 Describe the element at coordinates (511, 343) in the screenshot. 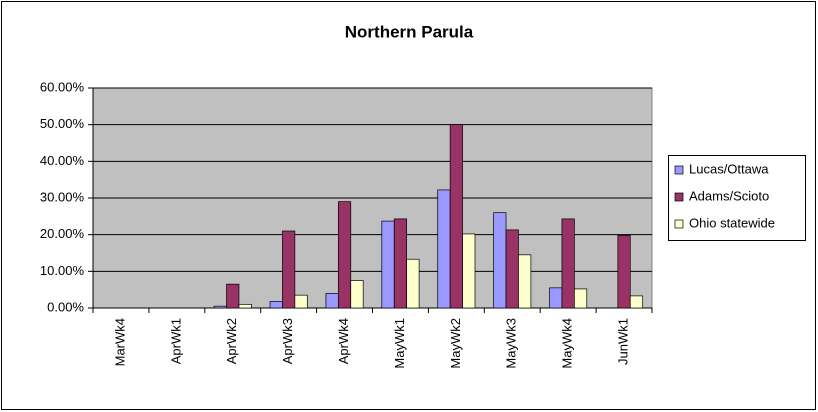

I see `x-tick-label: MayWk3` at that location.